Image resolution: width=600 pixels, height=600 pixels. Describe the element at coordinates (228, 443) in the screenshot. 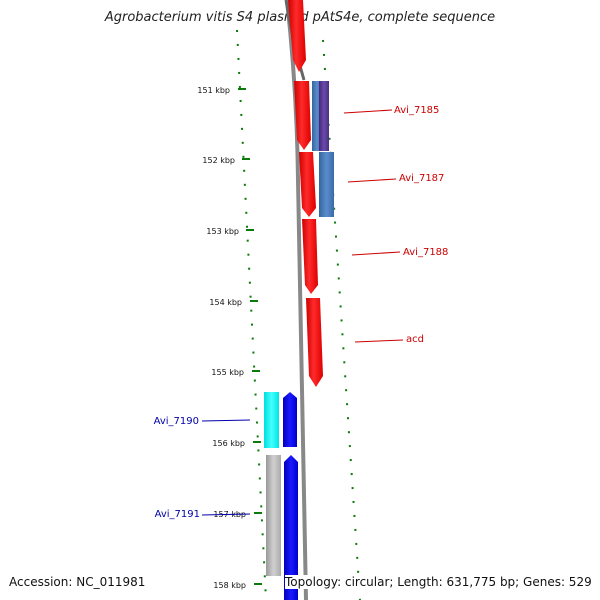

I see `tick-label: 156 kbp` at that location.